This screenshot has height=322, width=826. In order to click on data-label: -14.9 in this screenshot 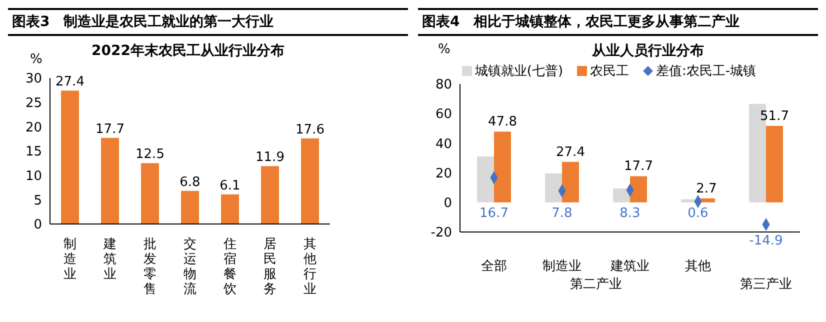, I will do `click(766, 240)`.